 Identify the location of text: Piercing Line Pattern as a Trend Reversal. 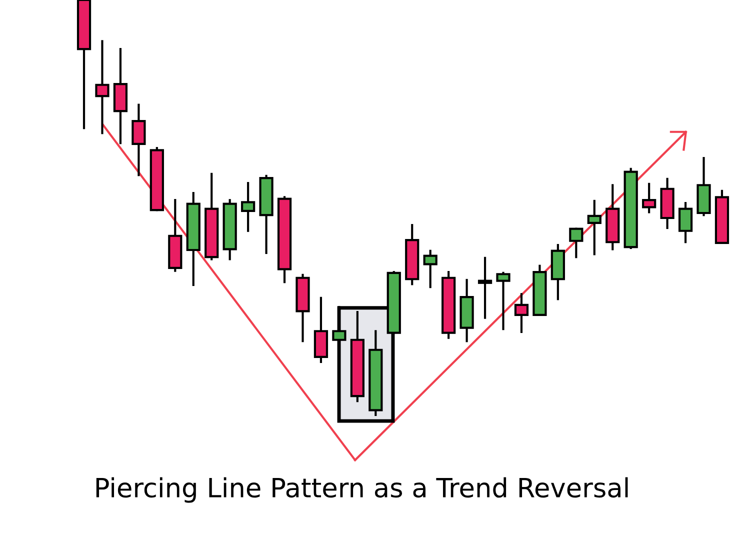
(362, 490).